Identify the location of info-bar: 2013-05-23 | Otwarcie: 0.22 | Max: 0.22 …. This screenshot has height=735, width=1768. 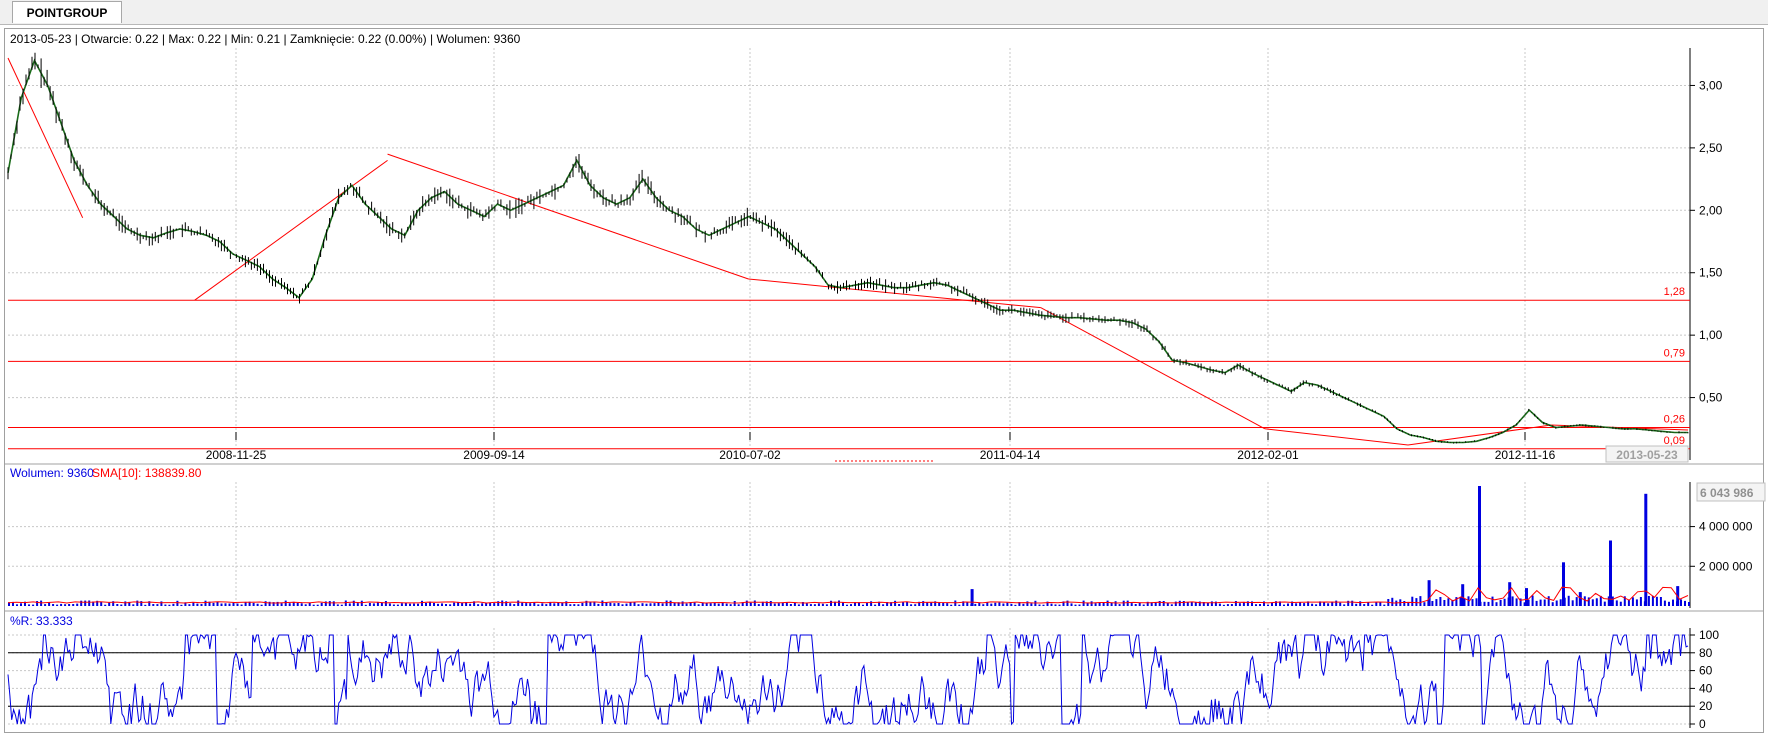
(265, 39).